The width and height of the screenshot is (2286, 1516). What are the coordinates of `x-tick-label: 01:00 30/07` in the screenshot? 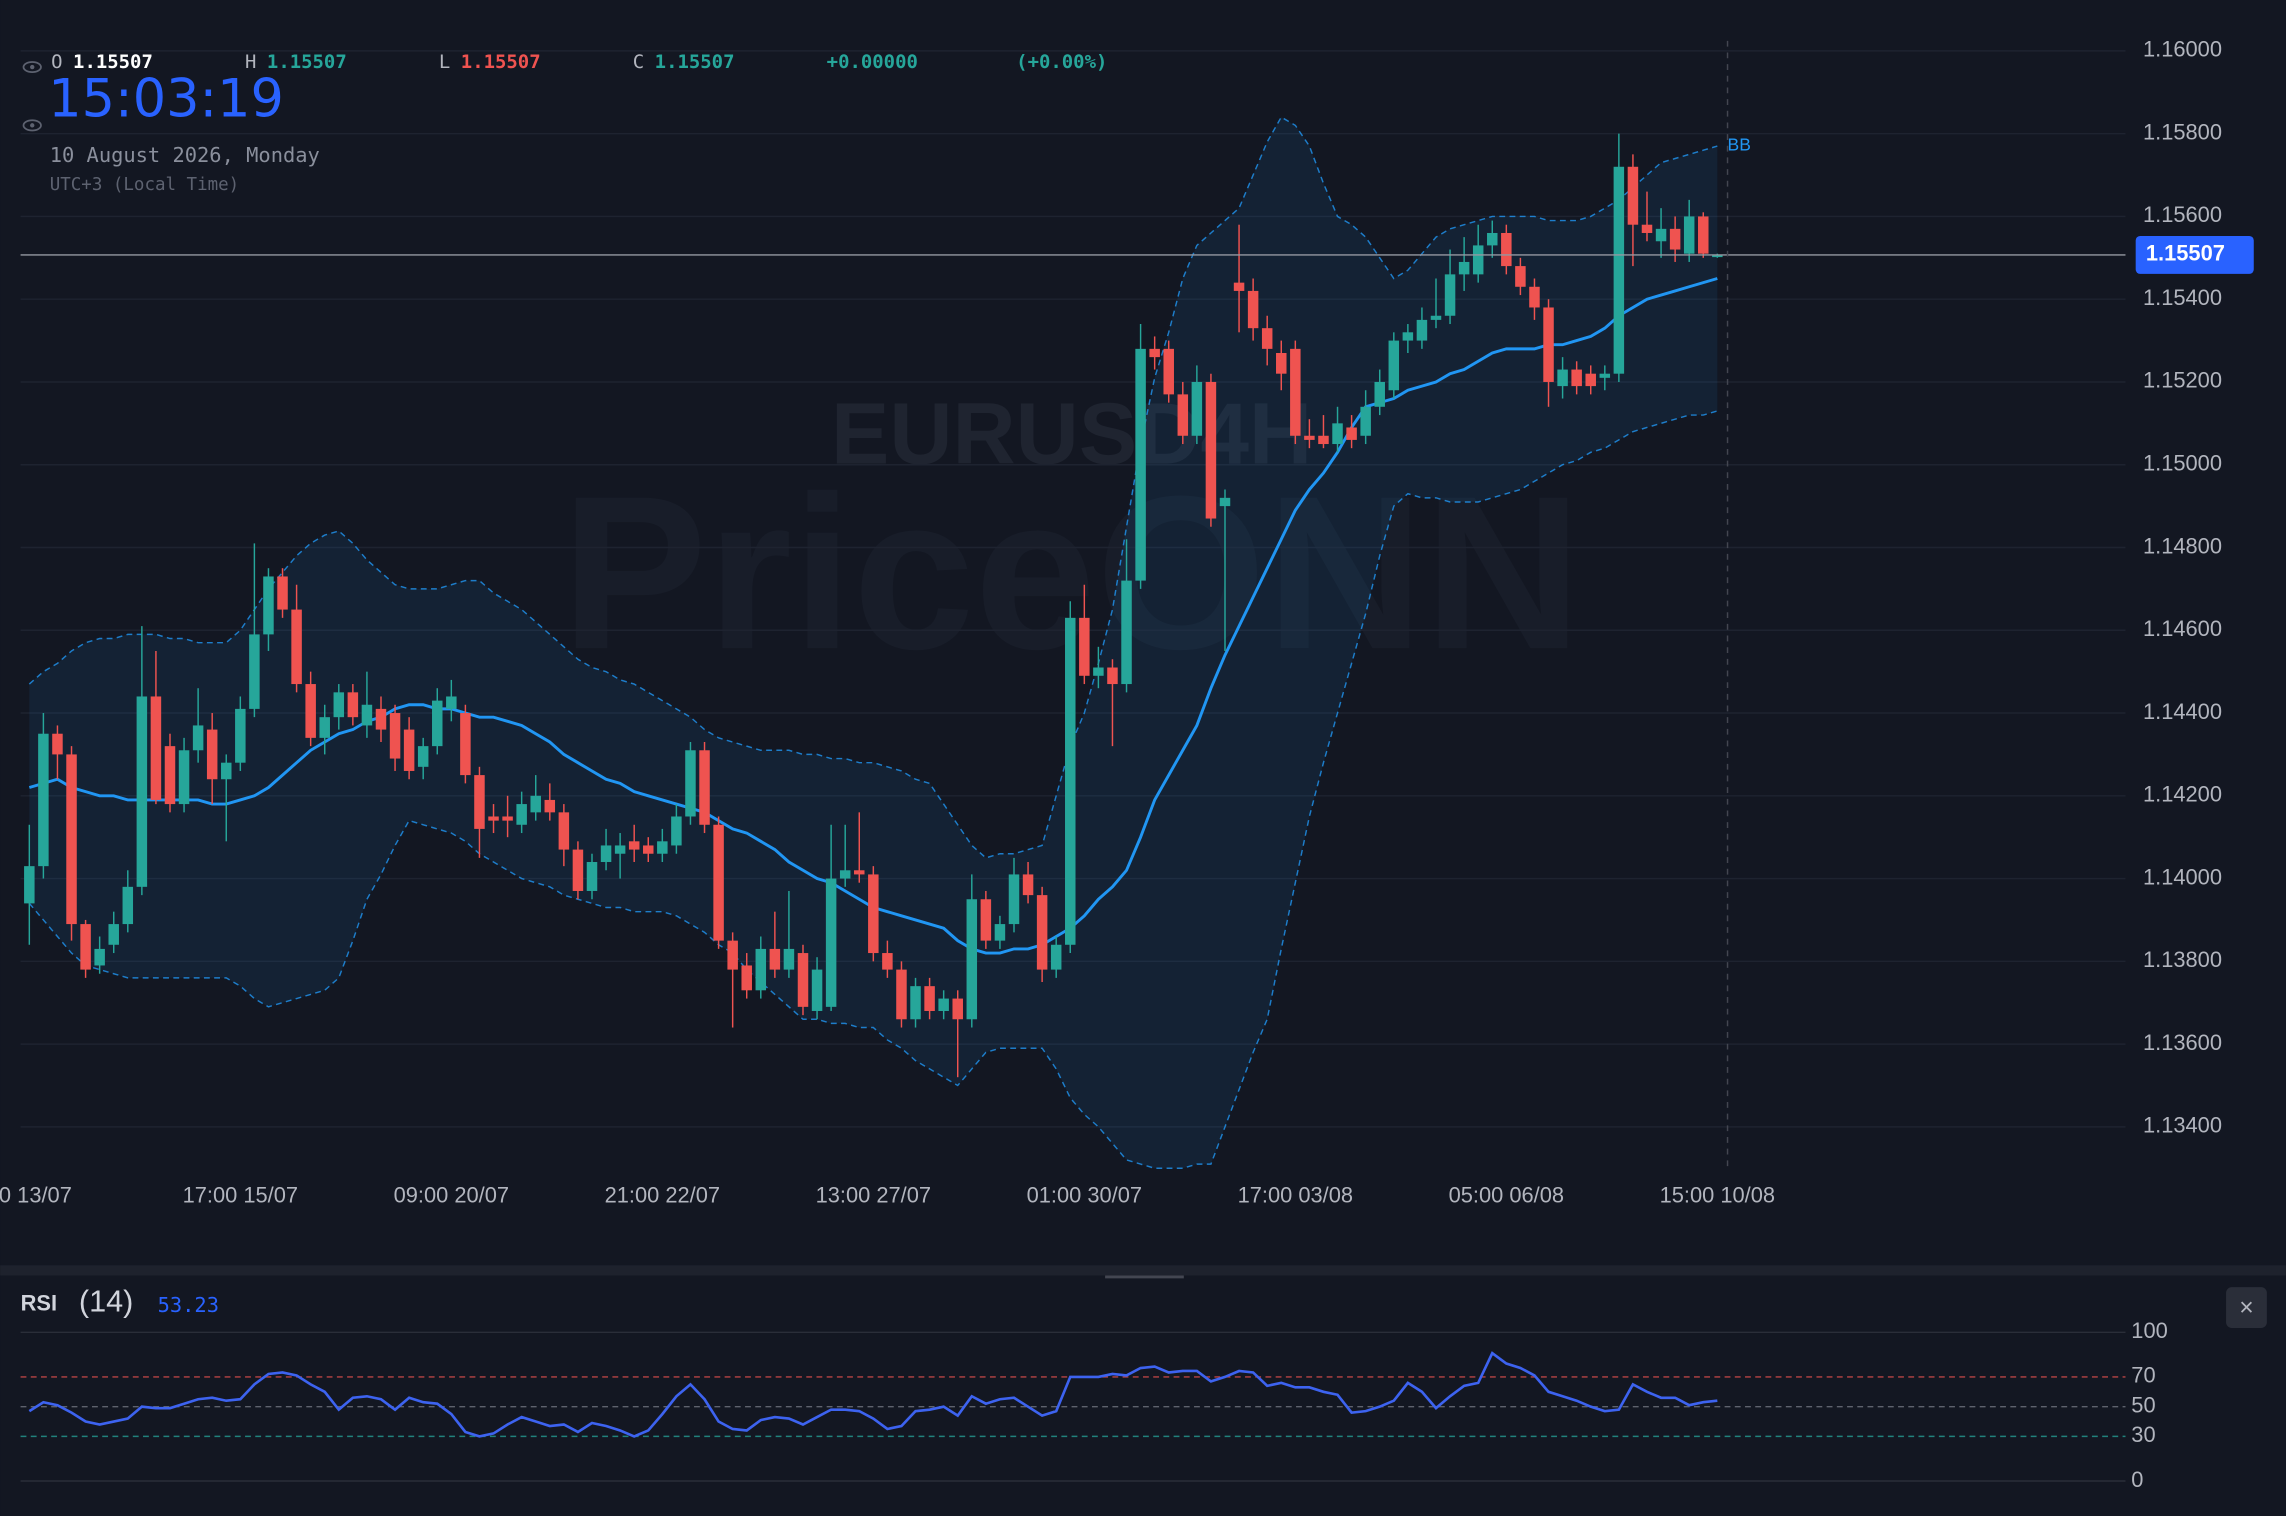 It's located at (1084, 1195).